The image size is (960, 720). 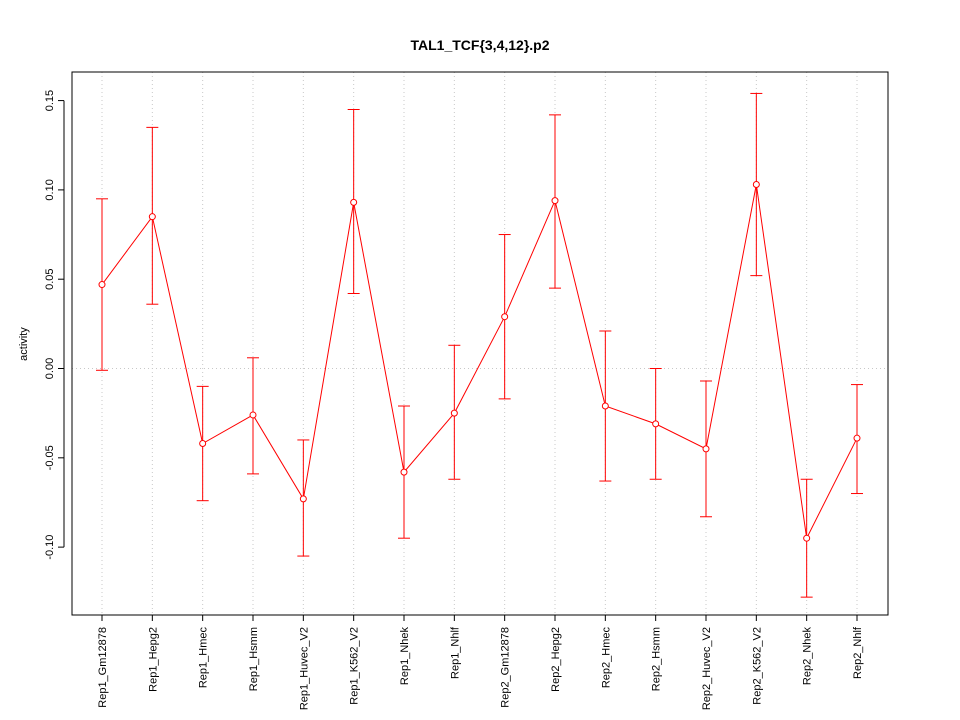 What do you see at coordinates (24, 344) in the screenshot?
I see `y-axis-label: activity` at bounding box center [24, 344].